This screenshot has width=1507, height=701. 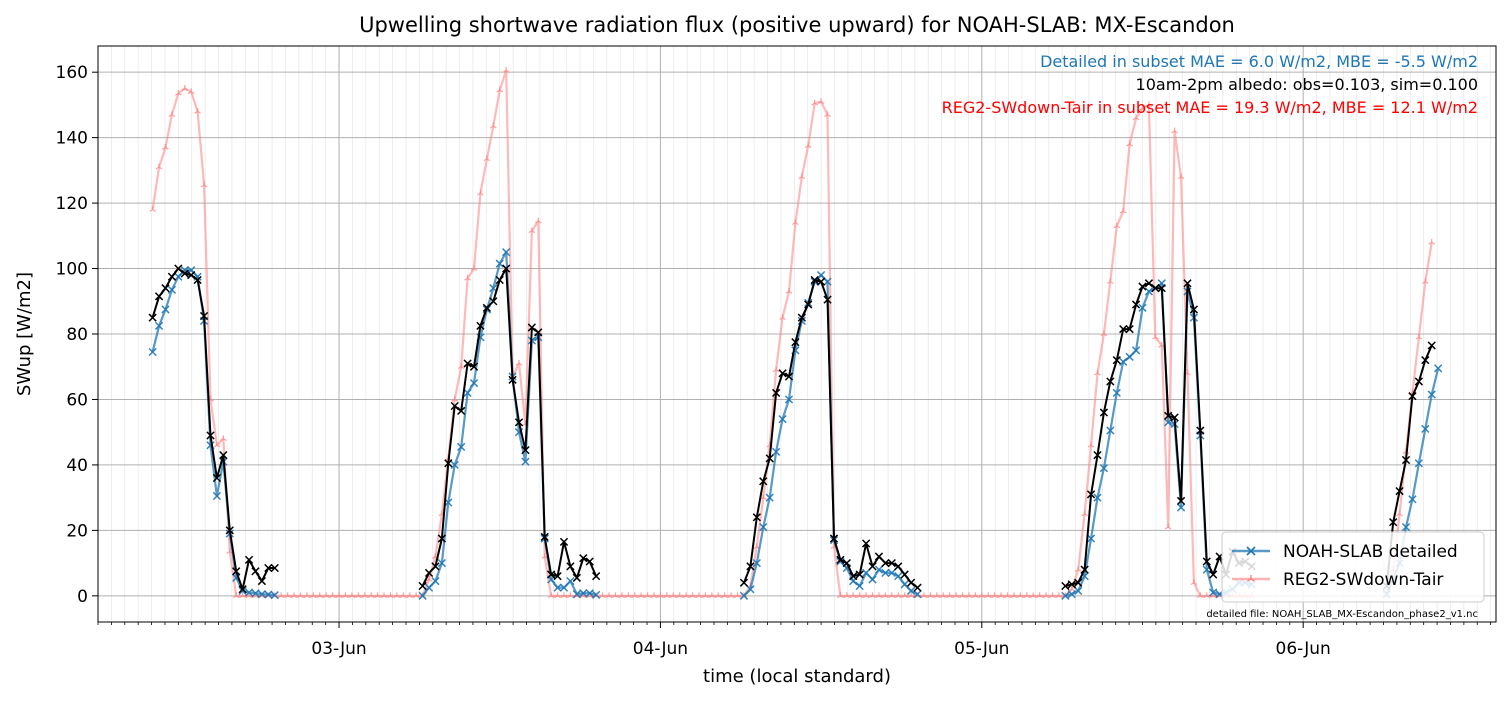 What do you see at coordinates (1307, 84) in the screenshot?
I see `annotation-albedo: 10am-2pm albedo: obs=0.103, sim=0.100` at bounding box center [1307, 84].